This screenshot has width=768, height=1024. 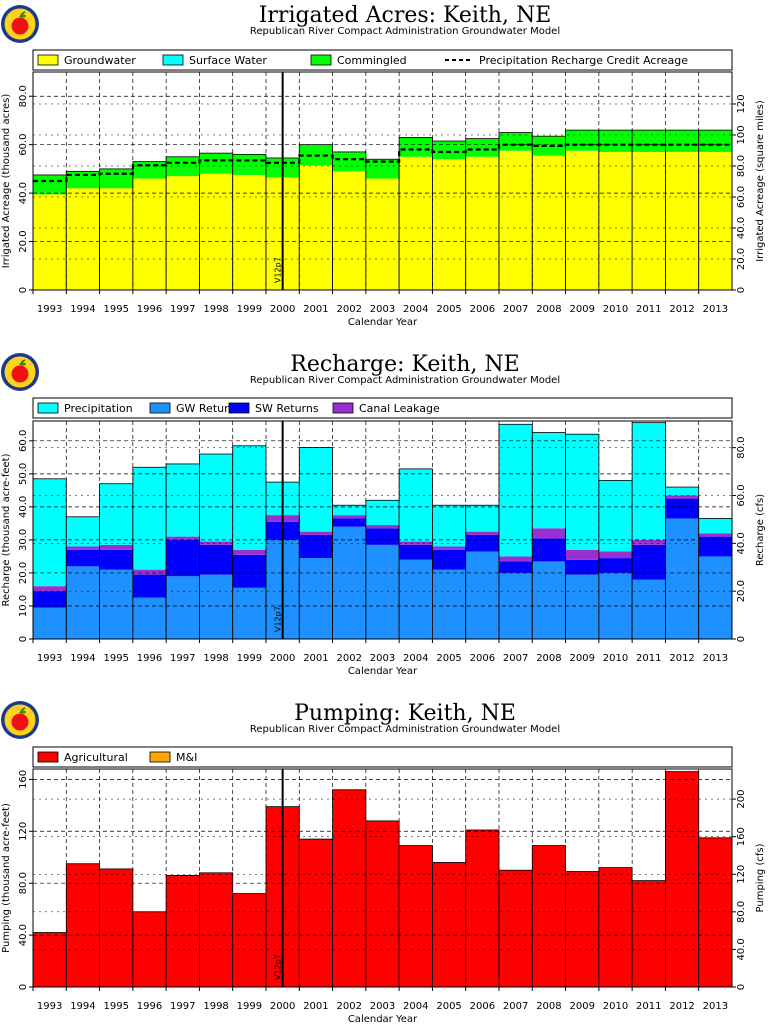 I want to click on x-tick-label: 2013, so click(x=715, y=1006).